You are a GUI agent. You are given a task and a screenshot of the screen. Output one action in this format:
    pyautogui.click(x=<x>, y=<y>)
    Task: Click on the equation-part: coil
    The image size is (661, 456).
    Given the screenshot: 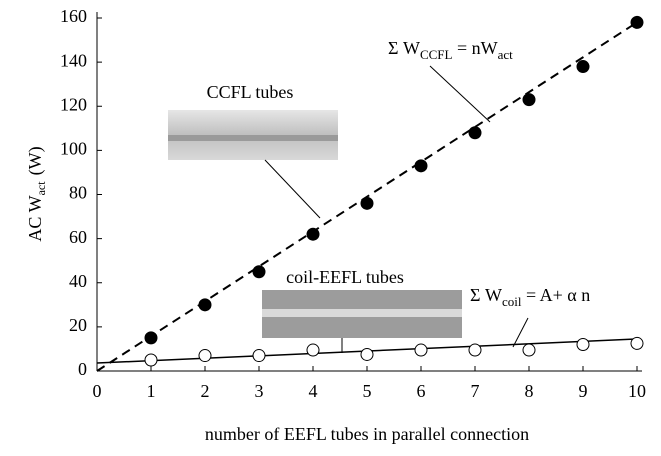 What is the action you would take?
    pyautogui.click(x=512, y=301)
    